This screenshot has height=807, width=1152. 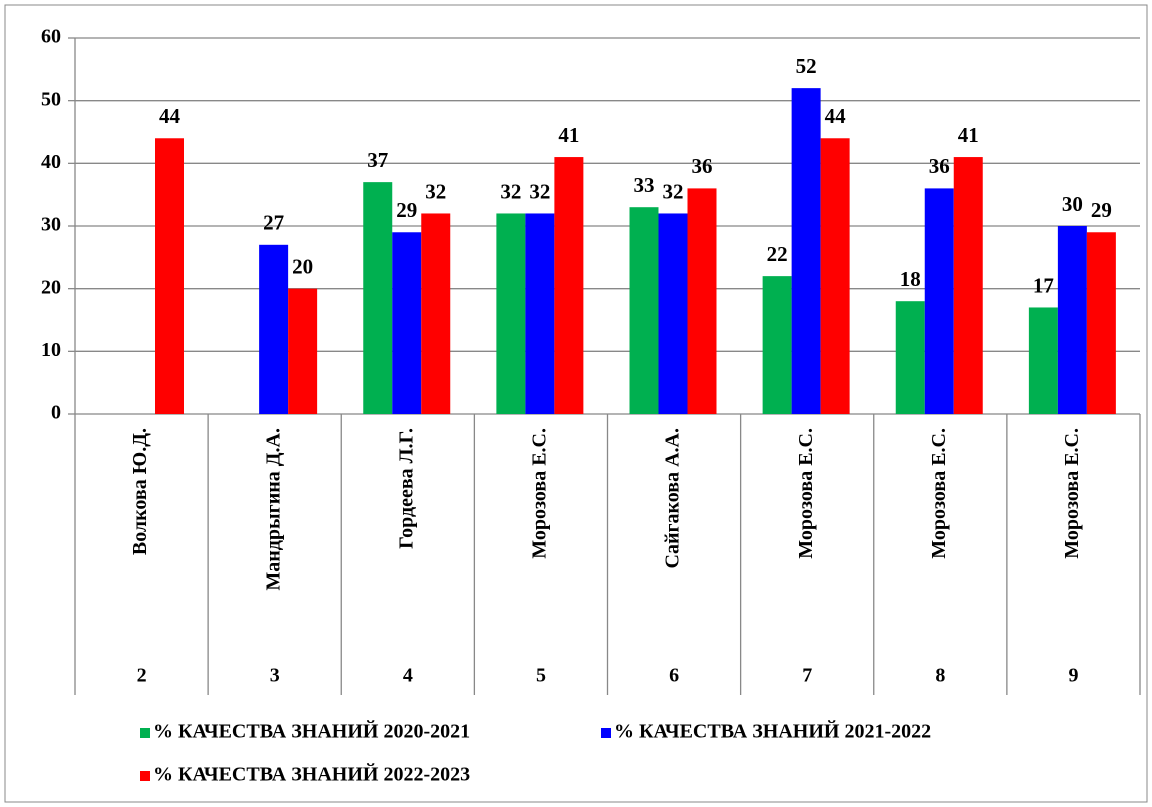 What do you see at coordinates (910, 279) in the screenshot?
I see `data-label: 18` at bounding box center [910, 279].